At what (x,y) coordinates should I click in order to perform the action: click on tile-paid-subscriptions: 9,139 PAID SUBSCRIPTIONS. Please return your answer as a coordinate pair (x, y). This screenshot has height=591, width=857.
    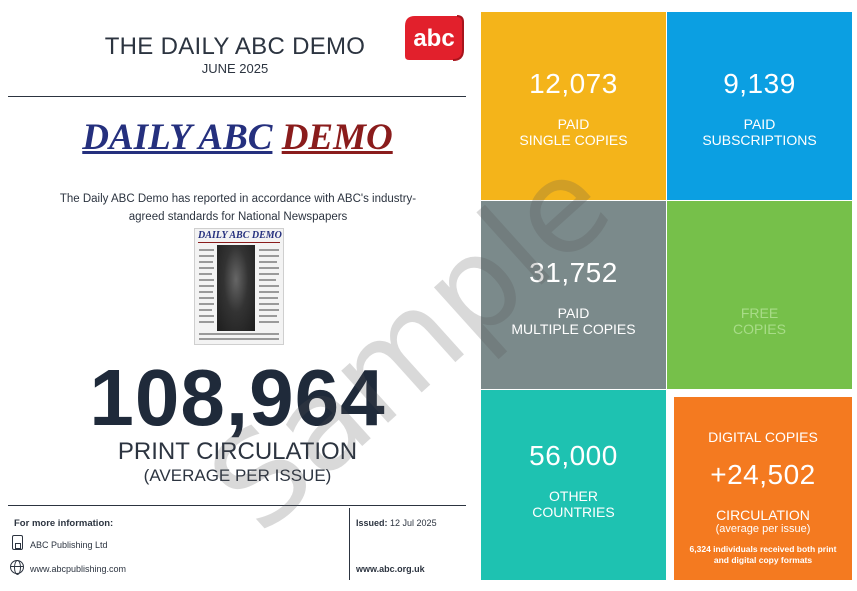
    Looking at the image, I should click on (759, 106).